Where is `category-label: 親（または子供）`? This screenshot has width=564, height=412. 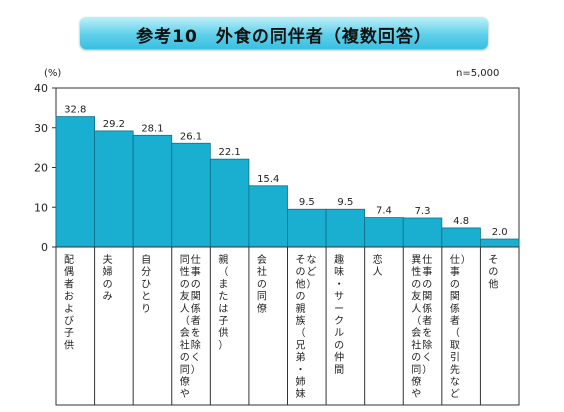 category-label: 親（または子供） is located at coordinates (223, 302).